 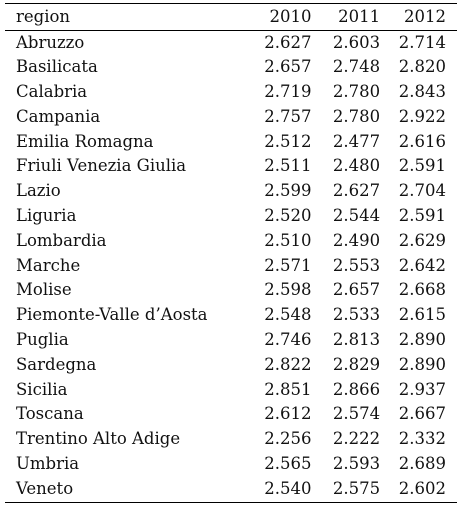 What do you see at coordinates (288, 240) in the screenshot?
I see `cell-2010: 2.510` at bounding box center [288, 240].